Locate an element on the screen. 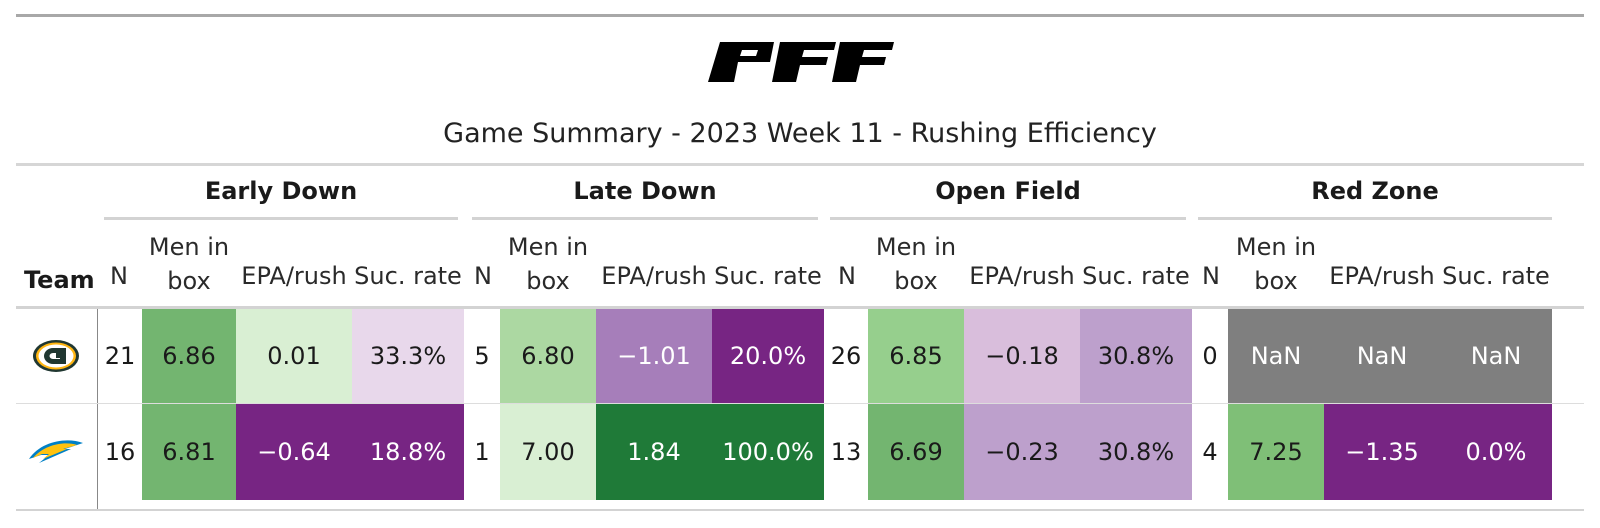 The width and height of the screenshot is (1600, 528). cell-n: 26 is located at coordinates (846, 356).